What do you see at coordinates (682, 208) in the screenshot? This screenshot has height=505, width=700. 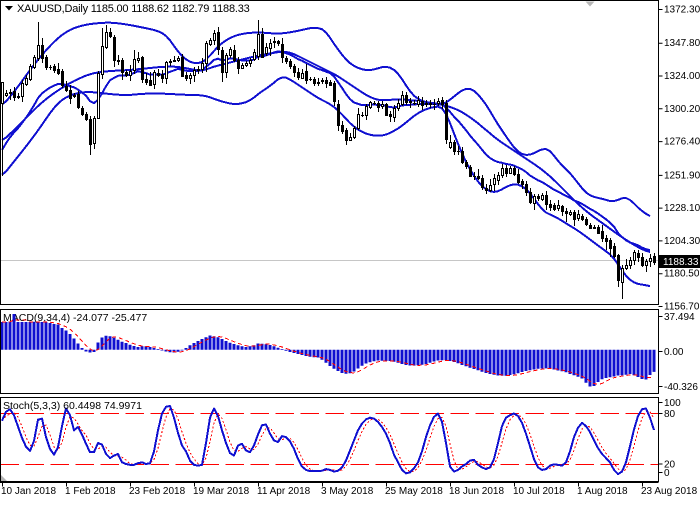 I see `svg-text: 1228.10` at bounding box center [682, 208].